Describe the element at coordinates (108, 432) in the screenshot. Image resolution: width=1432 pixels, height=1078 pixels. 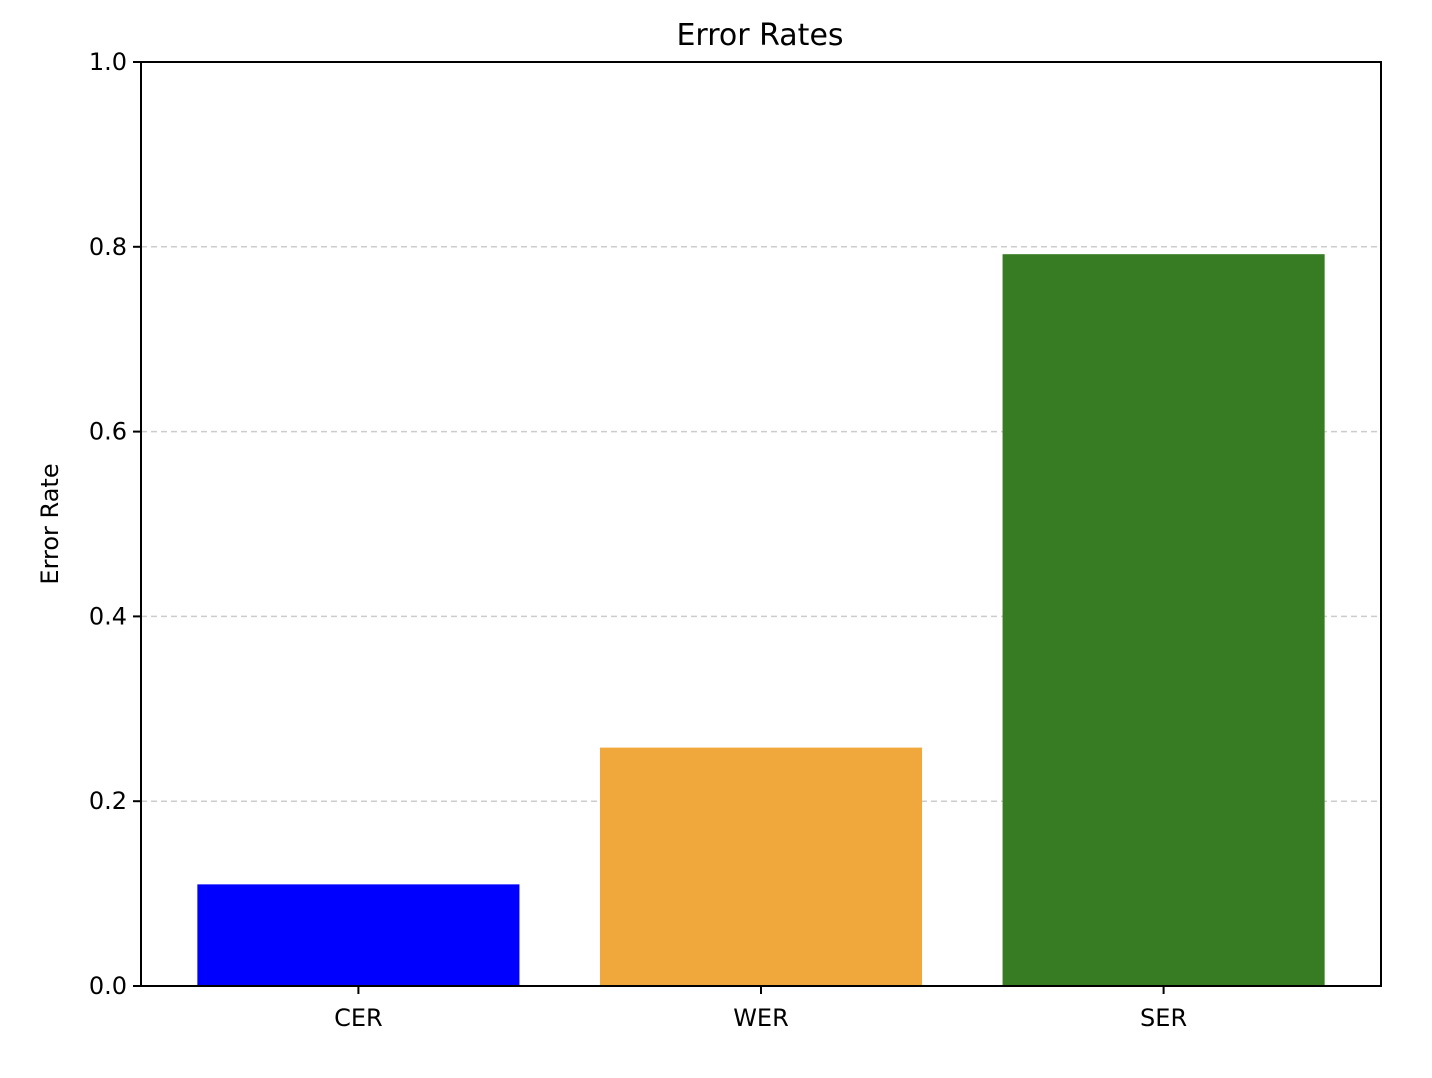
I see `y-tick-label: 0.6` at that location.